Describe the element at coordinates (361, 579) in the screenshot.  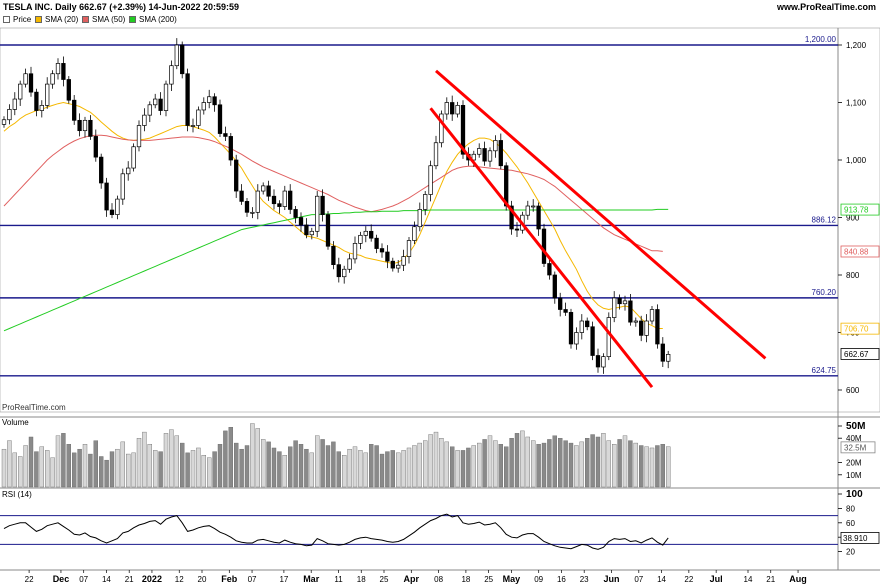
I see `x-tick-label: 18` at that location.